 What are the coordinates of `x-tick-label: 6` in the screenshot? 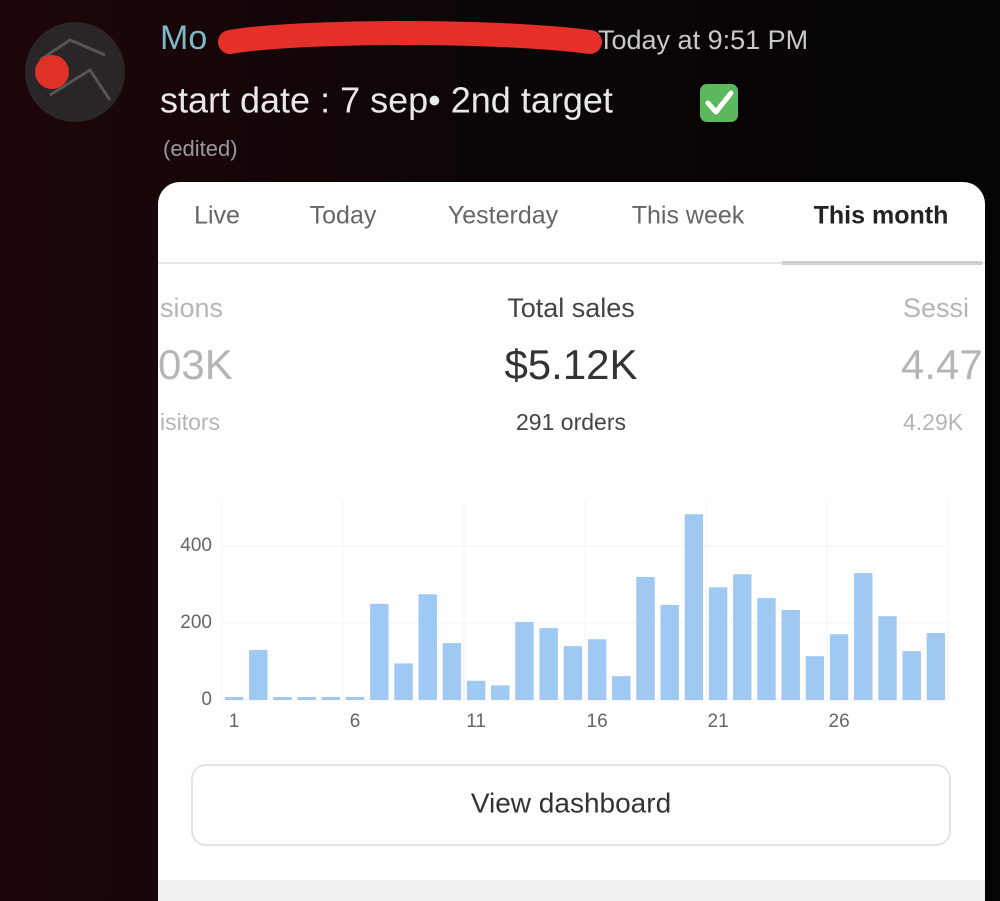 It's located at (355, 721).